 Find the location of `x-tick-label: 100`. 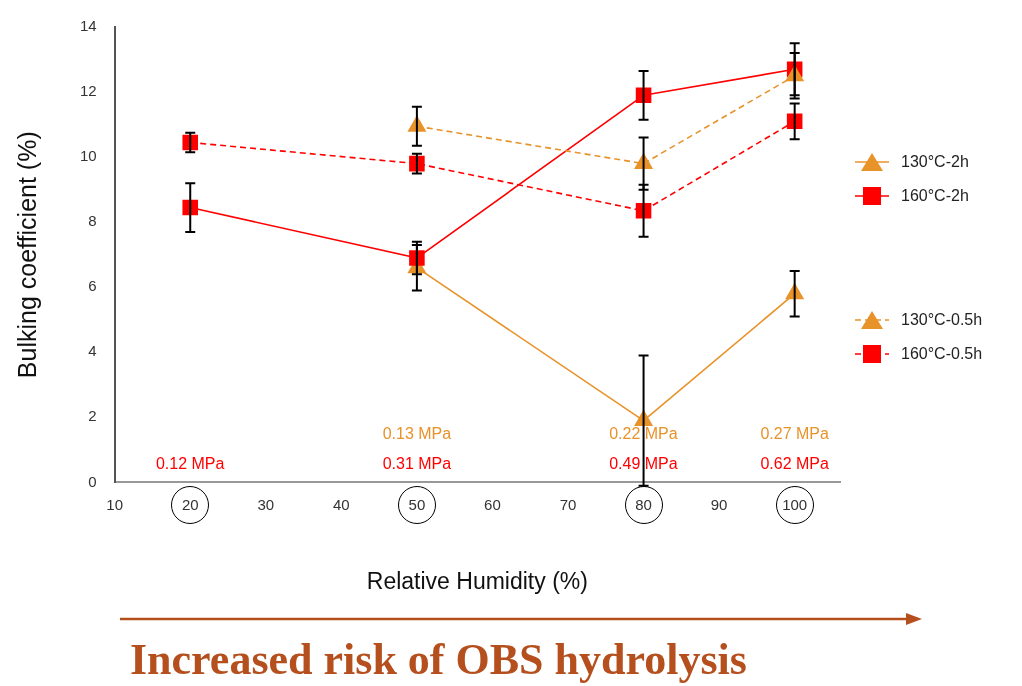

x-tick-label: 100 is located at coordinates (795, 504).